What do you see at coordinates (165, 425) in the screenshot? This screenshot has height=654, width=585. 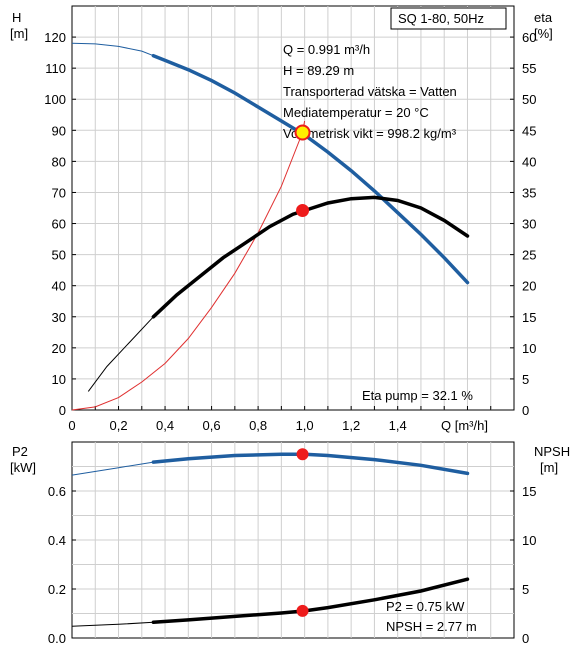 I see `x-tick-label: 0,4` at bounding box center [165, 425].